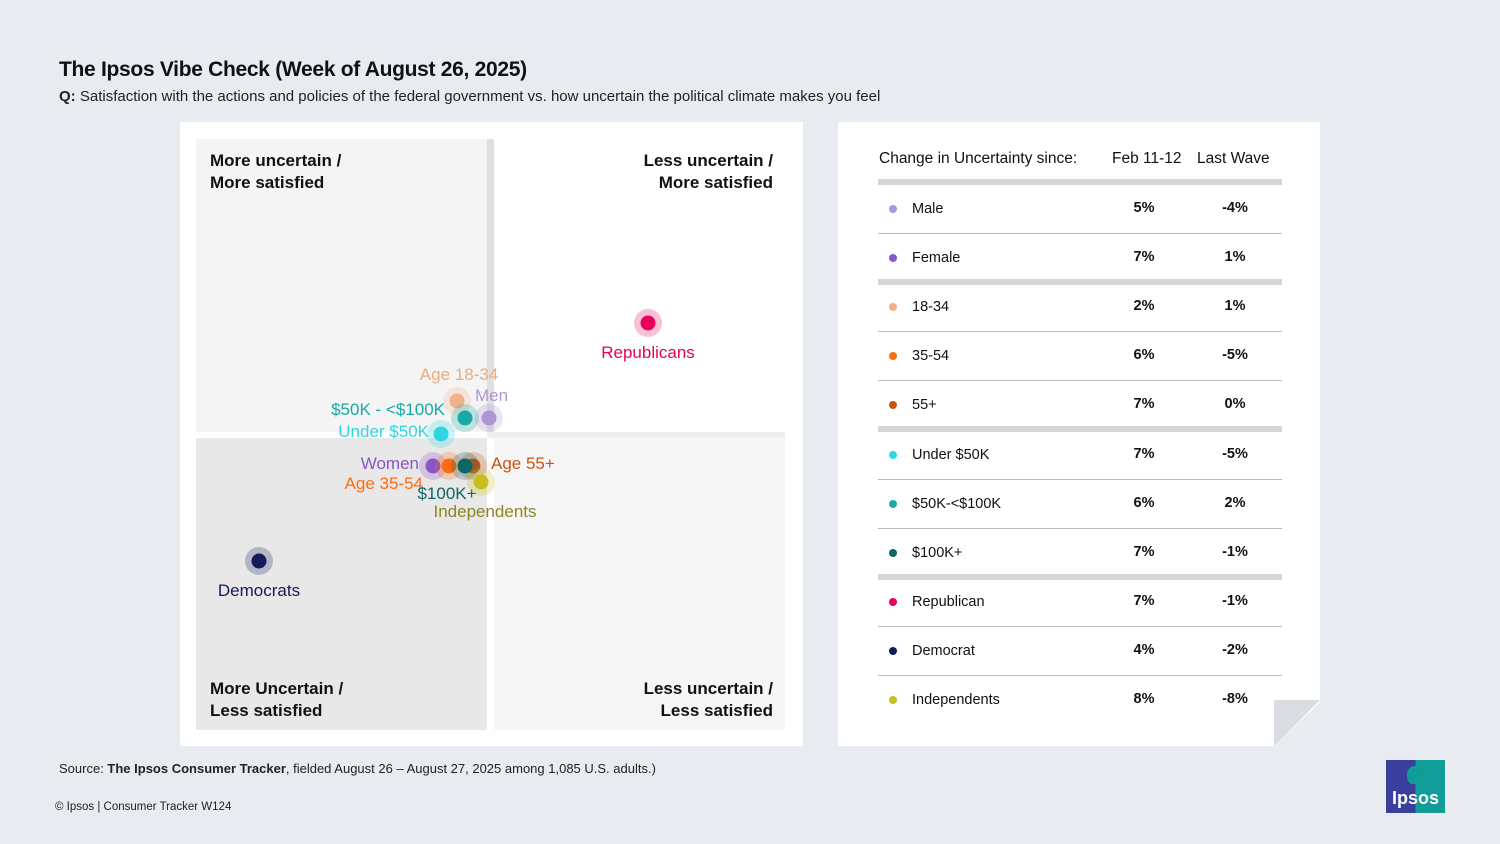  I want to click on value-last-wave: -2%, so click(1235, 649).